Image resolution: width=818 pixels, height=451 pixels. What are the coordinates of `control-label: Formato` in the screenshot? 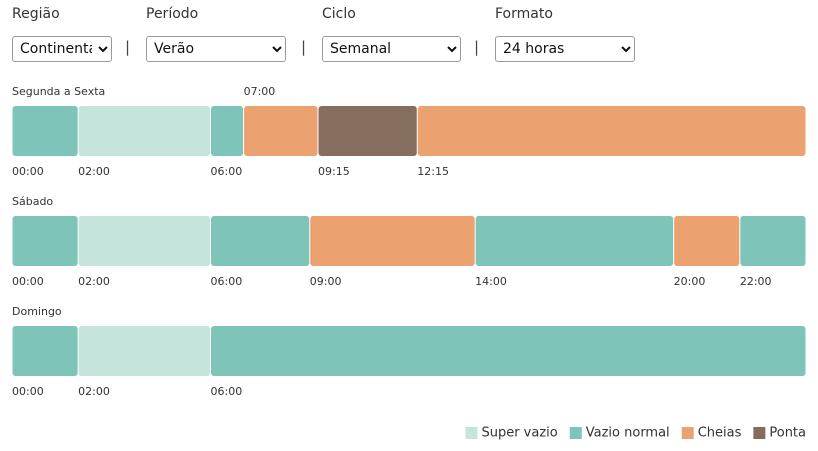 It's located at (524, 14).